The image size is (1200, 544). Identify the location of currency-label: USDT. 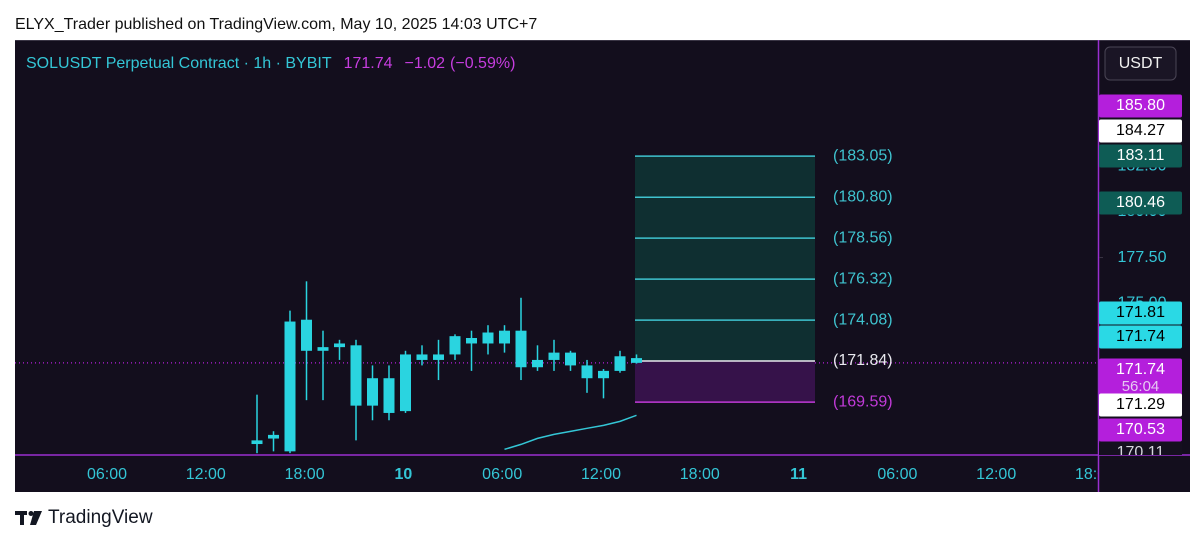
(1141, 63).